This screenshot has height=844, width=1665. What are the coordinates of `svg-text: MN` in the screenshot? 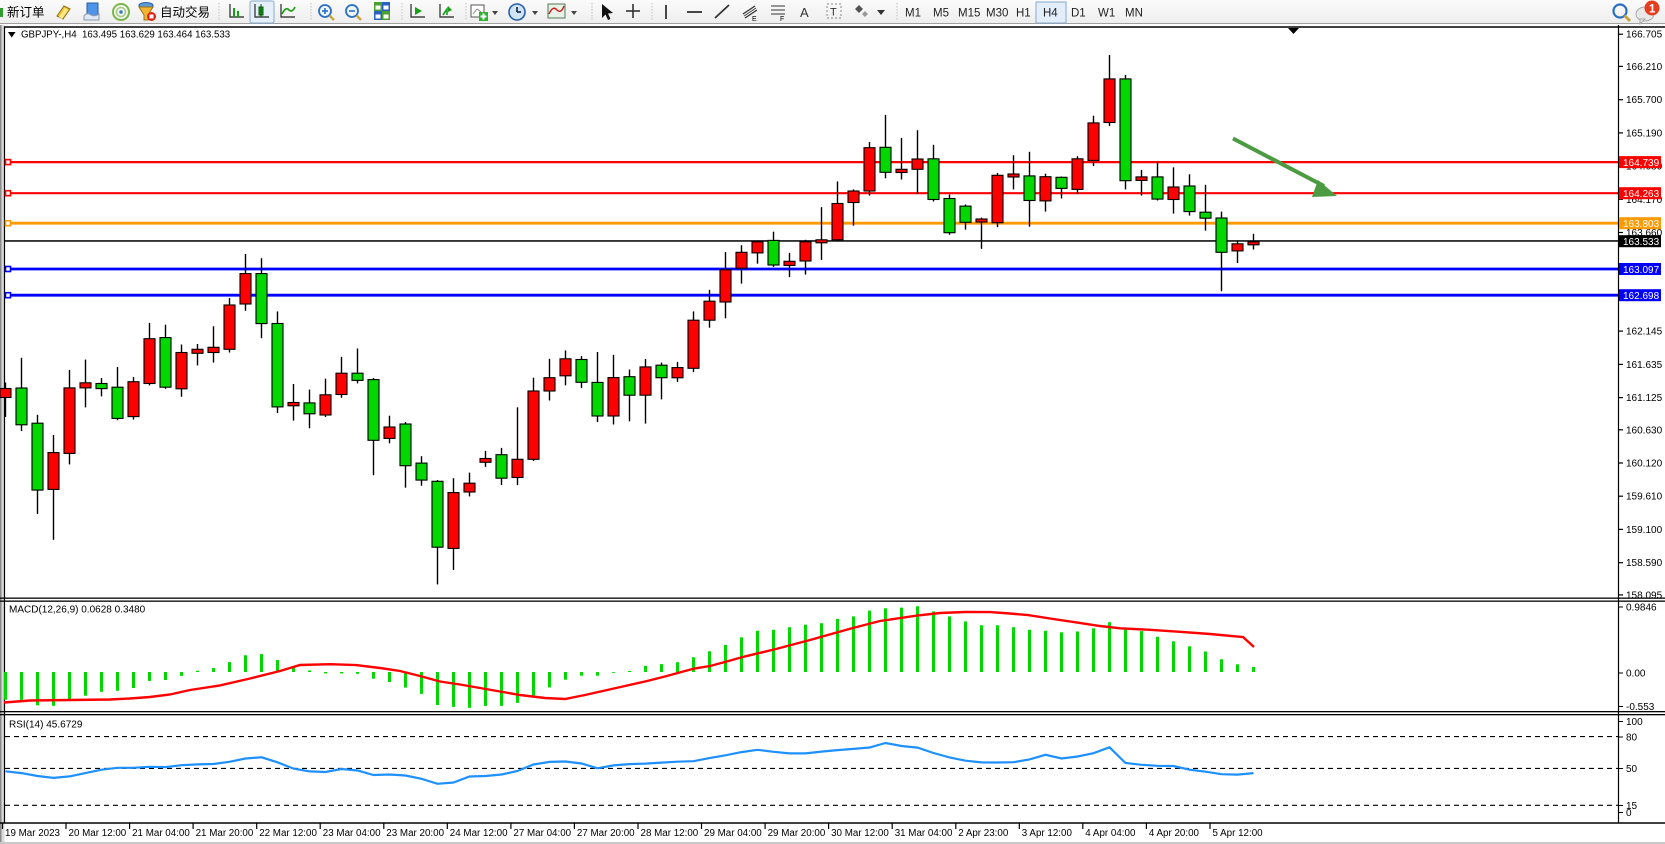 It's located at (1134, 14).